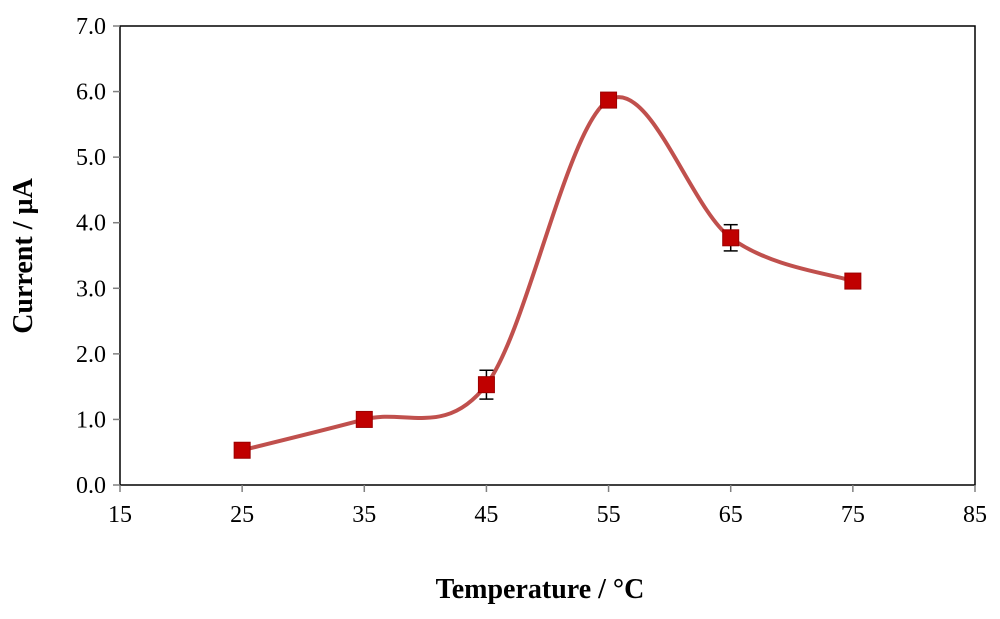 Image resolution: width=1000 pixels, height=619 pixels. I want to click on y-tick-label: 4.0, so click(91, 224).